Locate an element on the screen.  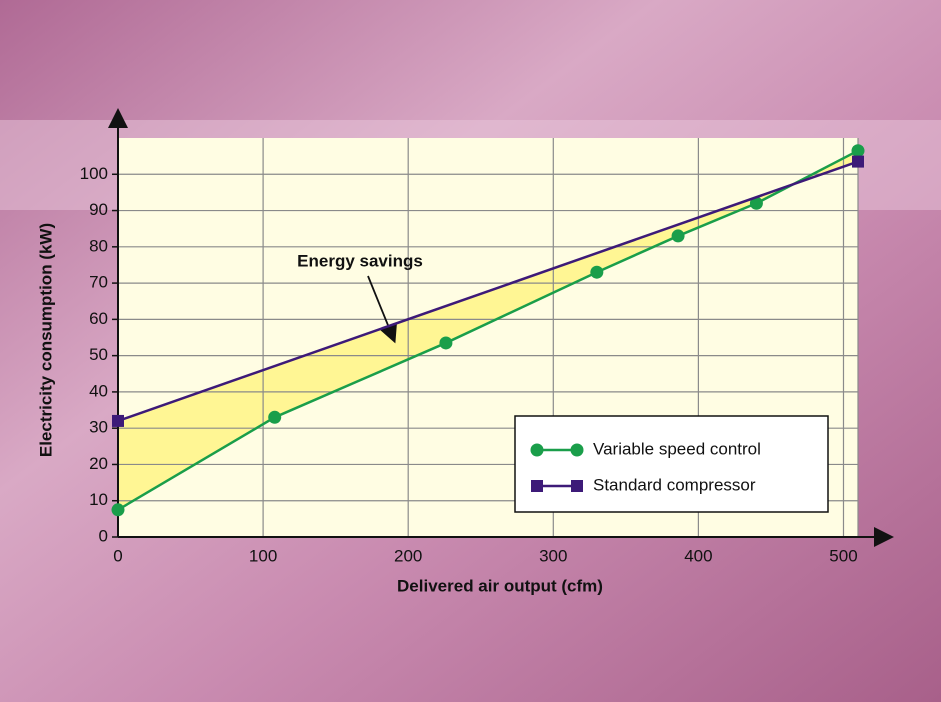
legend-label: Standard compressor is located at coordinates (674, 484).